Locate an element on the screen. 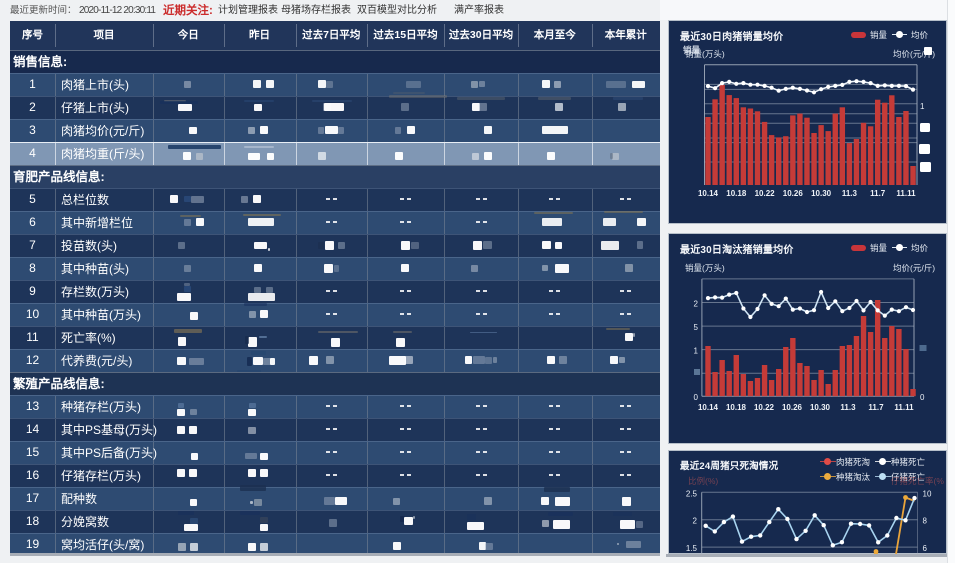 This screenshot has width=955, height=563. svg-text: 1.5 is located at coordinates (692, 548).